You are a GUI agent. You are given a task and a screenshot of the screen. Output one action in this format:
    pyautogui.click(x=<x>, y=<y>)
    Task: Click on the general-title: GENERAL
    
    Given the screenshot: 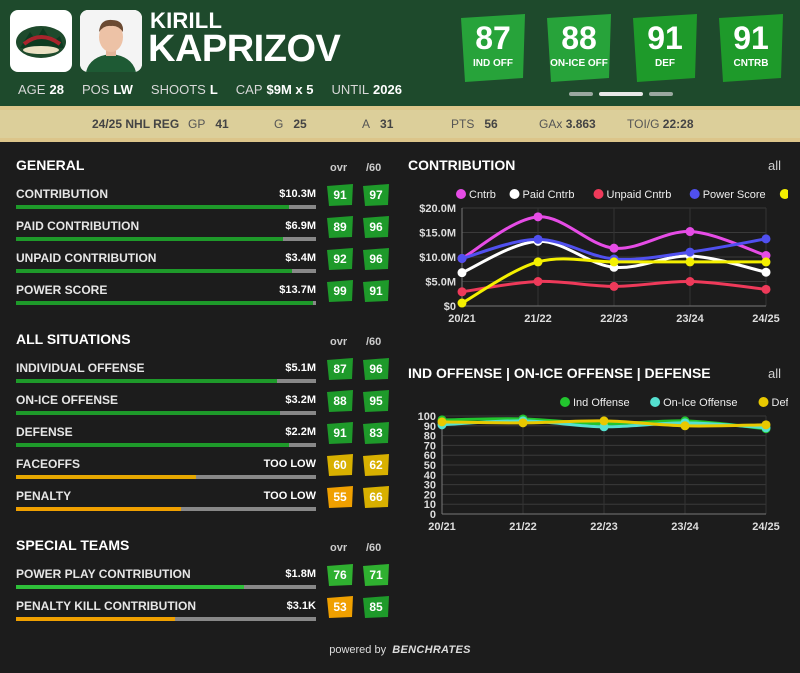 What is the action you would take?
    pyautogui.click(x=50, y=165)
    